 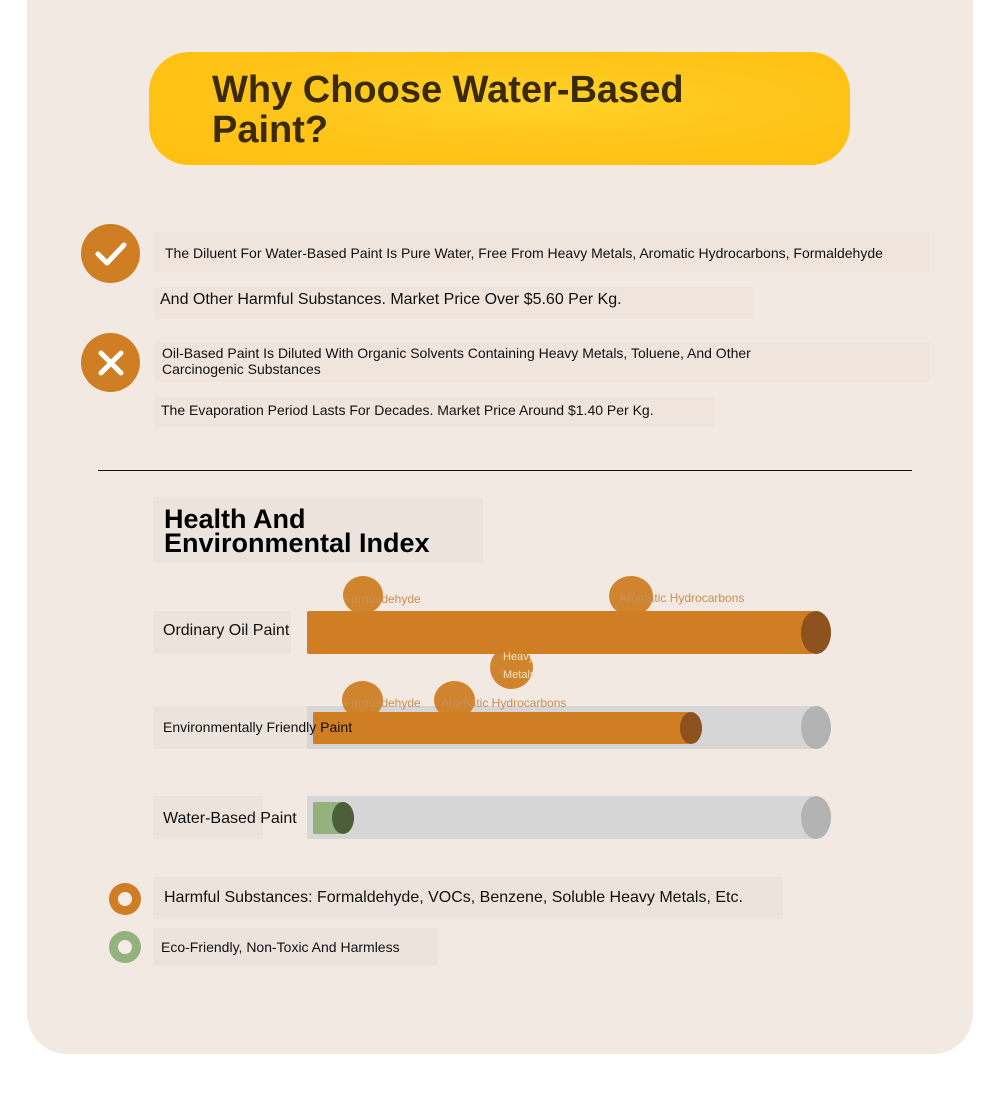 What do you see at coordinates (226, 630) in the screenshot?
I see `bar-label-ordinary-oil-paint: Ordinary Oil Paint` at bounding box center [226, 630].